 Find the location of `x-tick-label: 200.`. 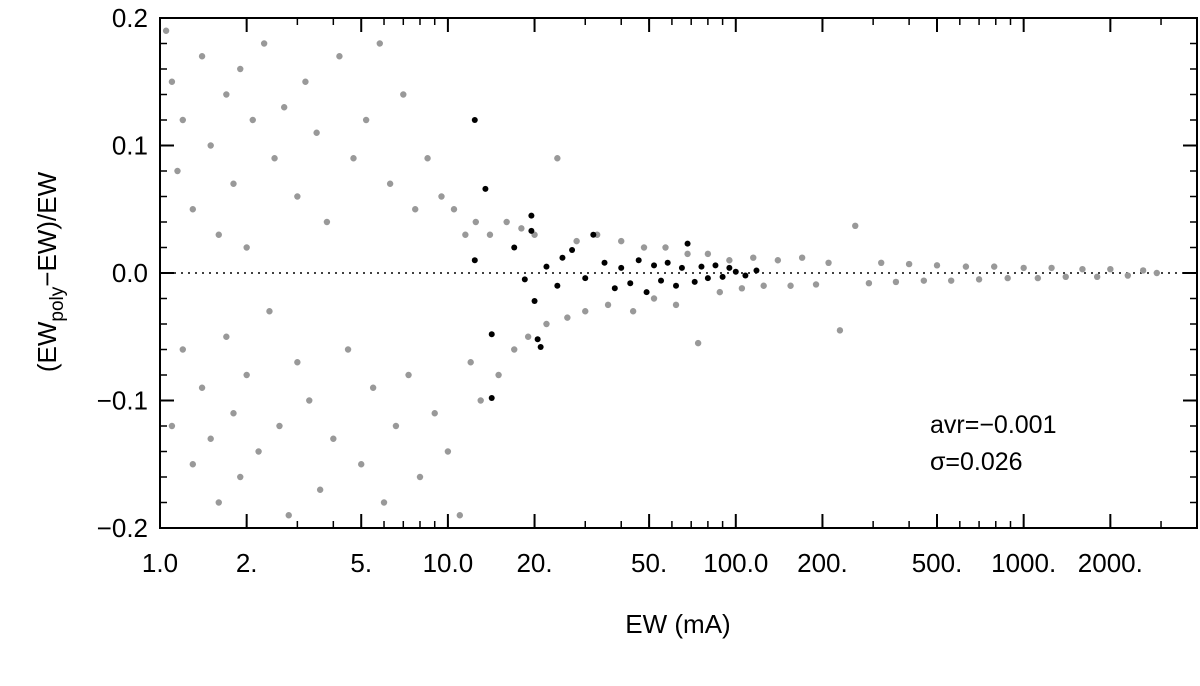

x-tick-label: 200. is located at coordinates (822, 563).